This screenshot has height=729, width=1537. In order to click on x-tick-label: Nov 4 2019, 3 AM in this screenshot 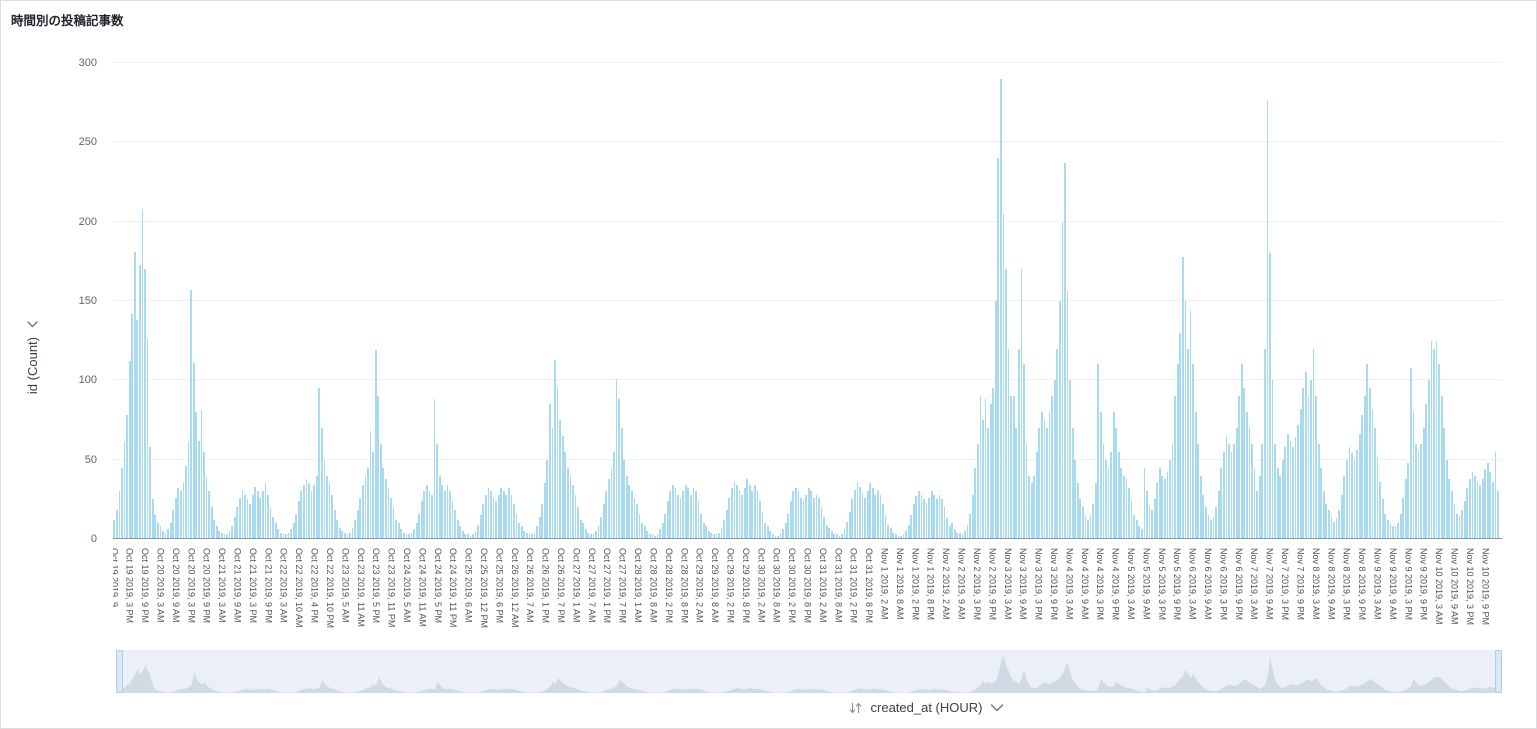, I will do `click(1069, 584)`.